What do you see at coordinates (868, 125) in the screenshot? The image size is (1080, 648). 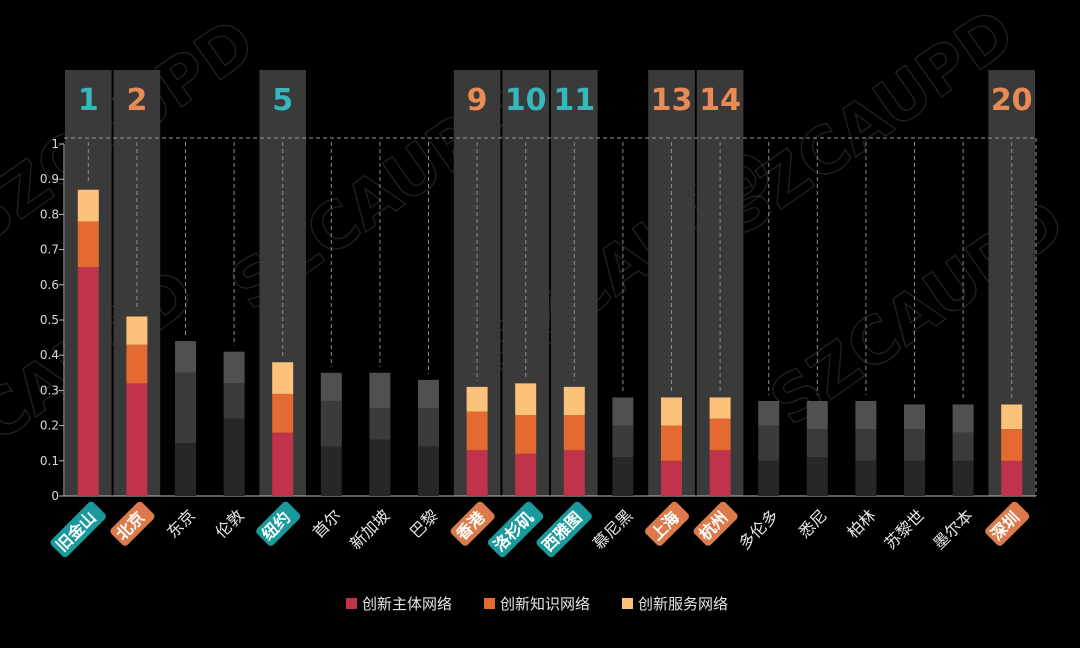 I see `watermark-text: SZCAUPD` at bounding box center [868, 125].